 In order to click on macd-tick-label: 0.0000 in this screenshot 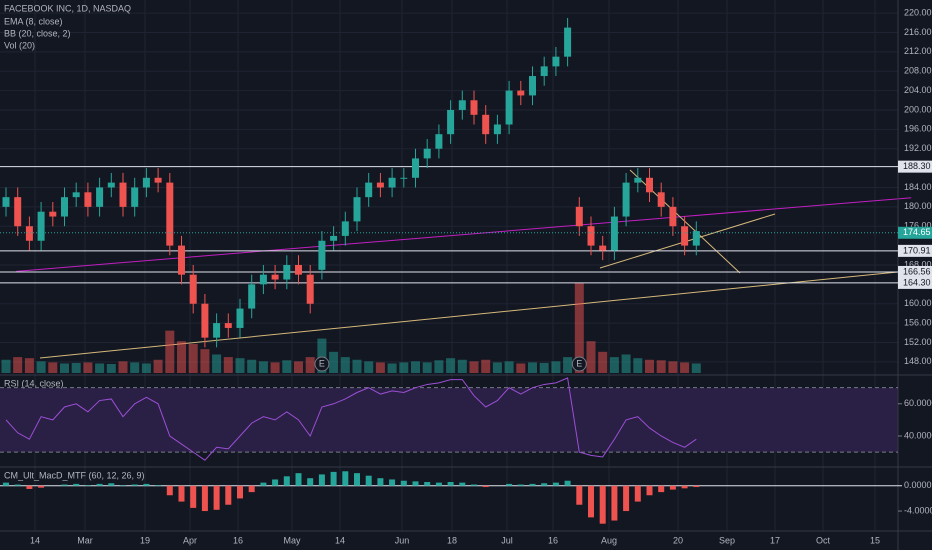, I will do `click(918, 485)`.